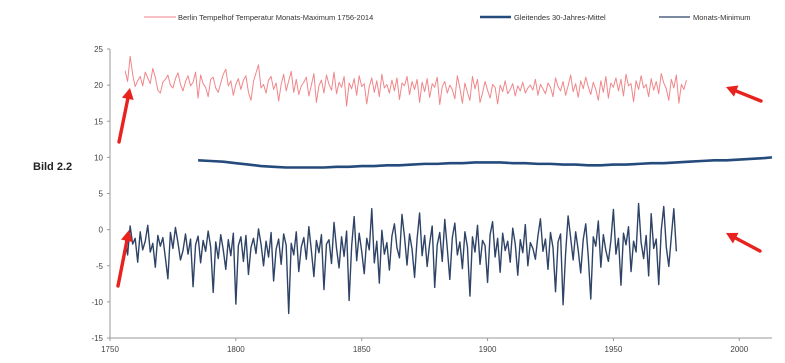 Image resolution: width=785 pixels, height=363 pixels. Describe the element at coordinates (100, 266) in the screenshot. I see `y-tick-label: -5` at that location.